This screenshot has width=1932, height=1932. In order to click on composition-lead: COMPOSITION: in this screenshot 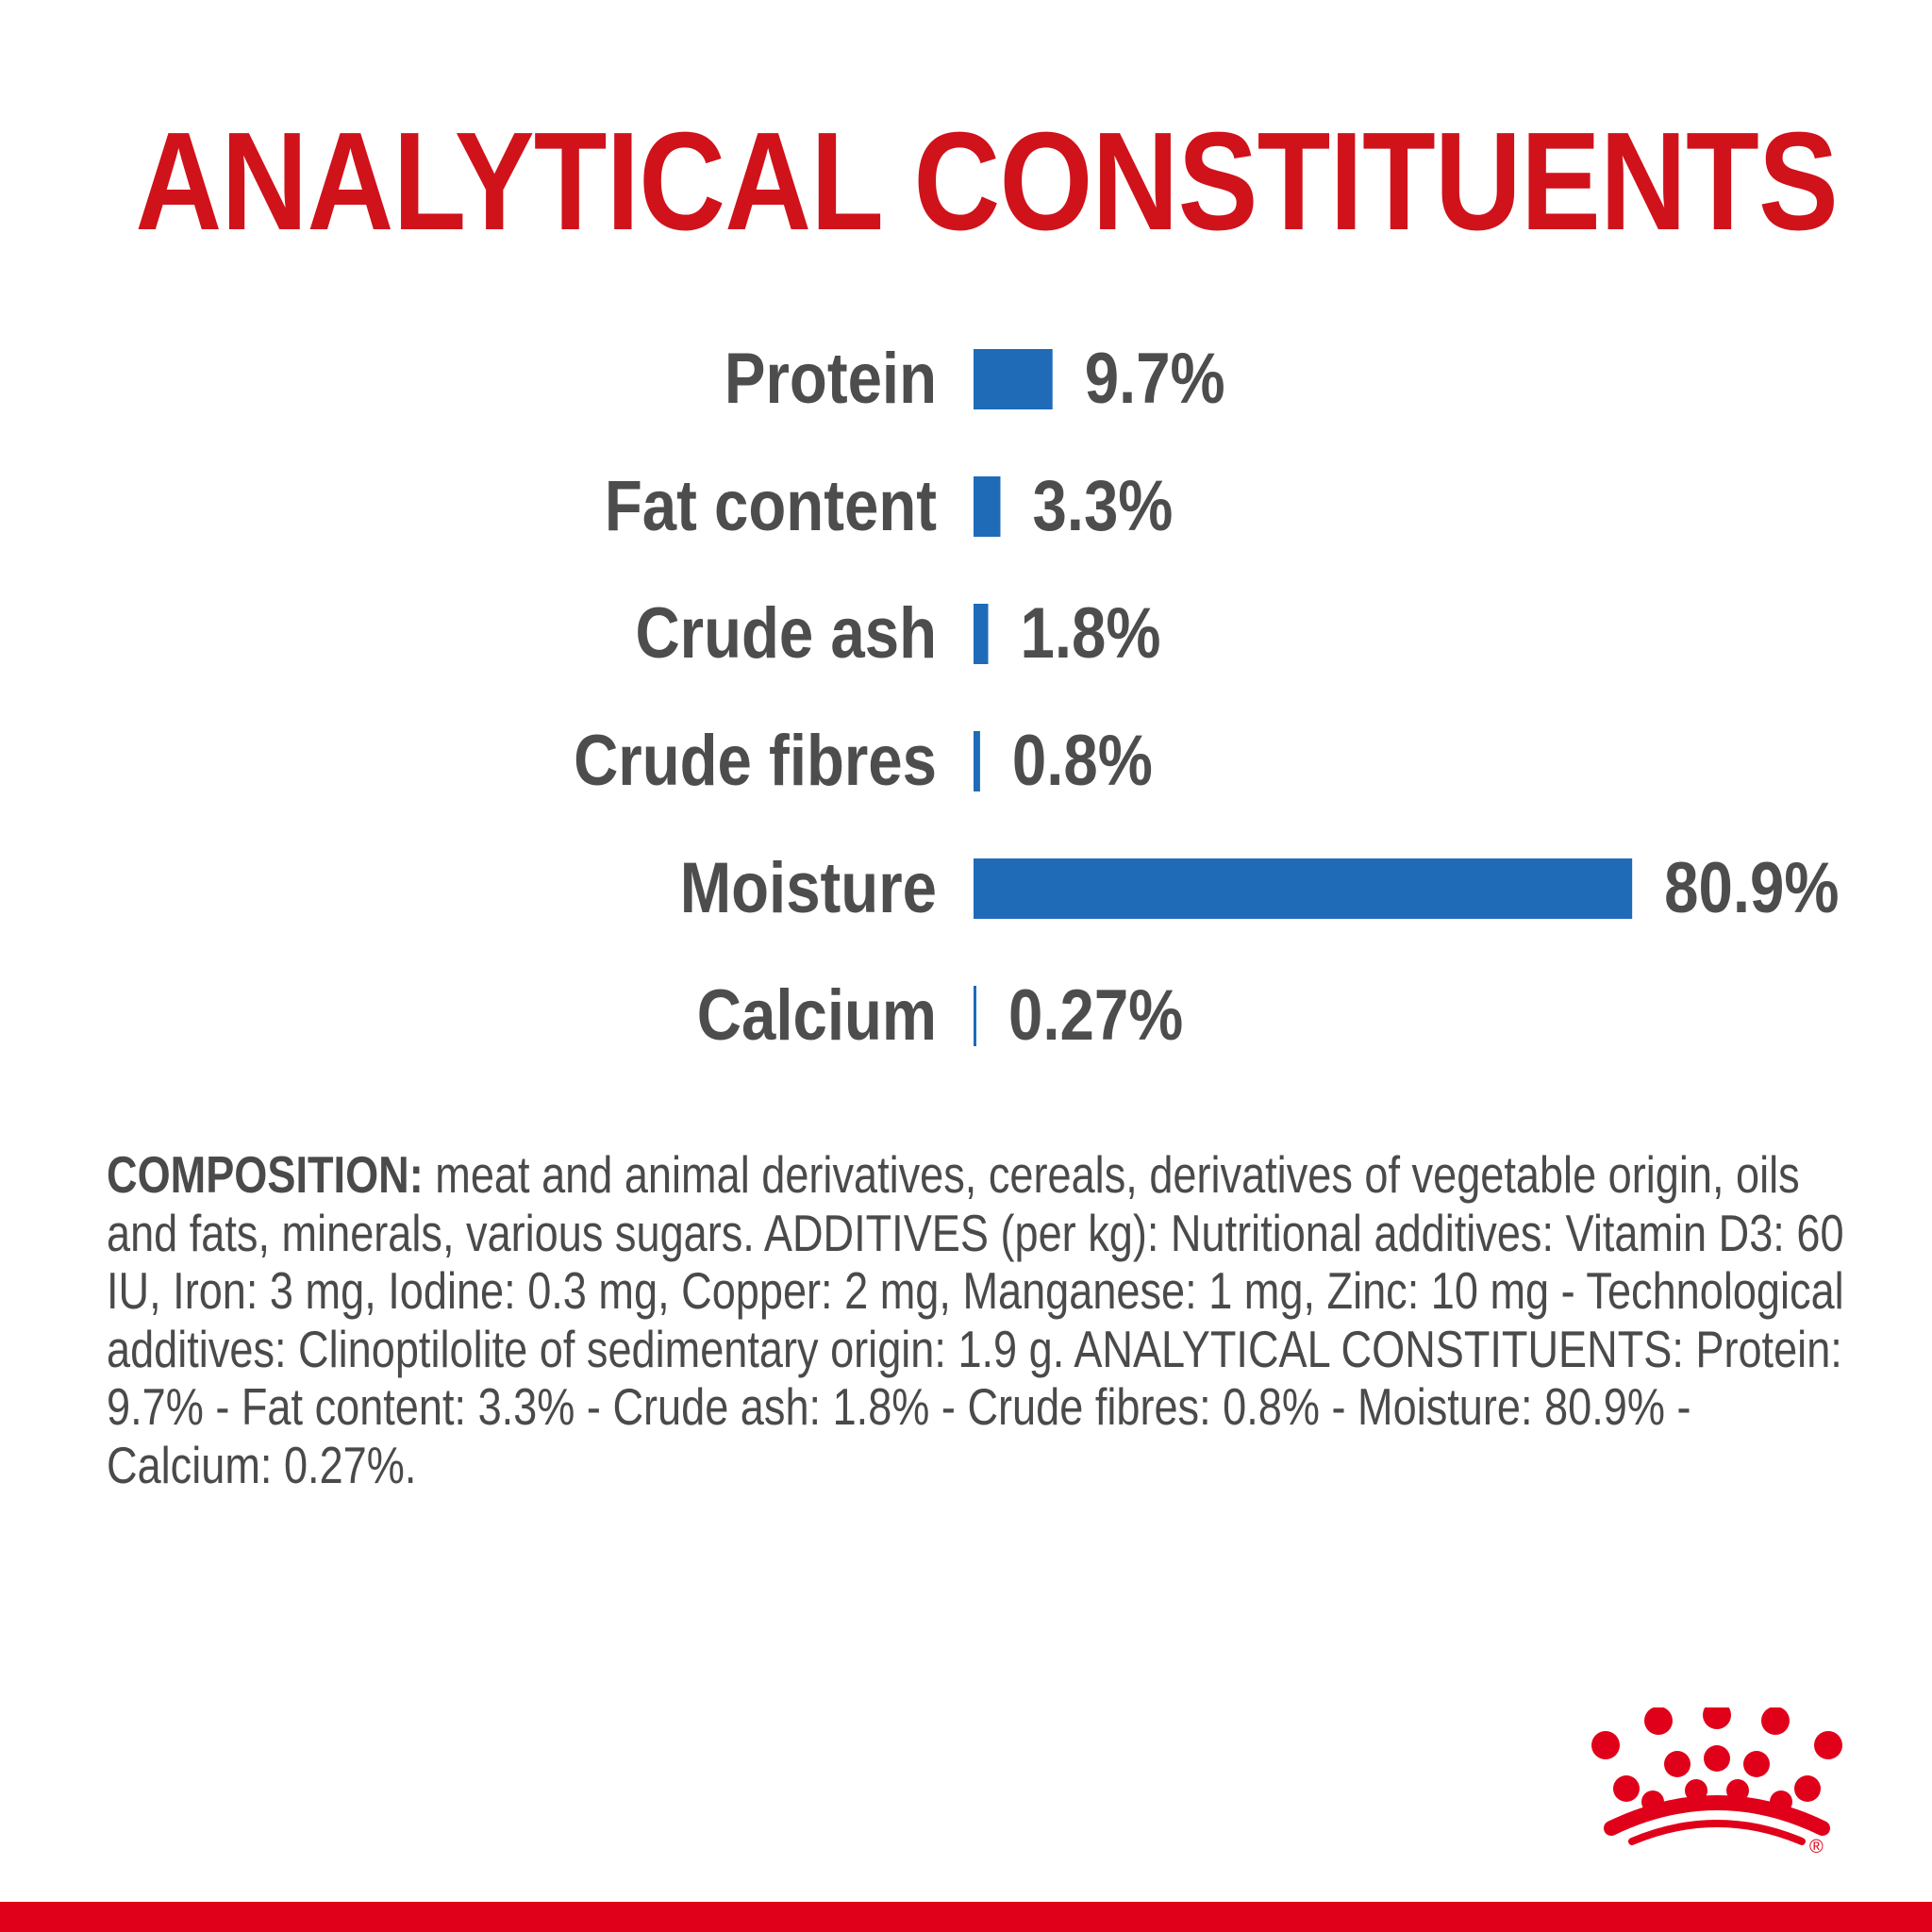, I will do `click(266, 1174)`.